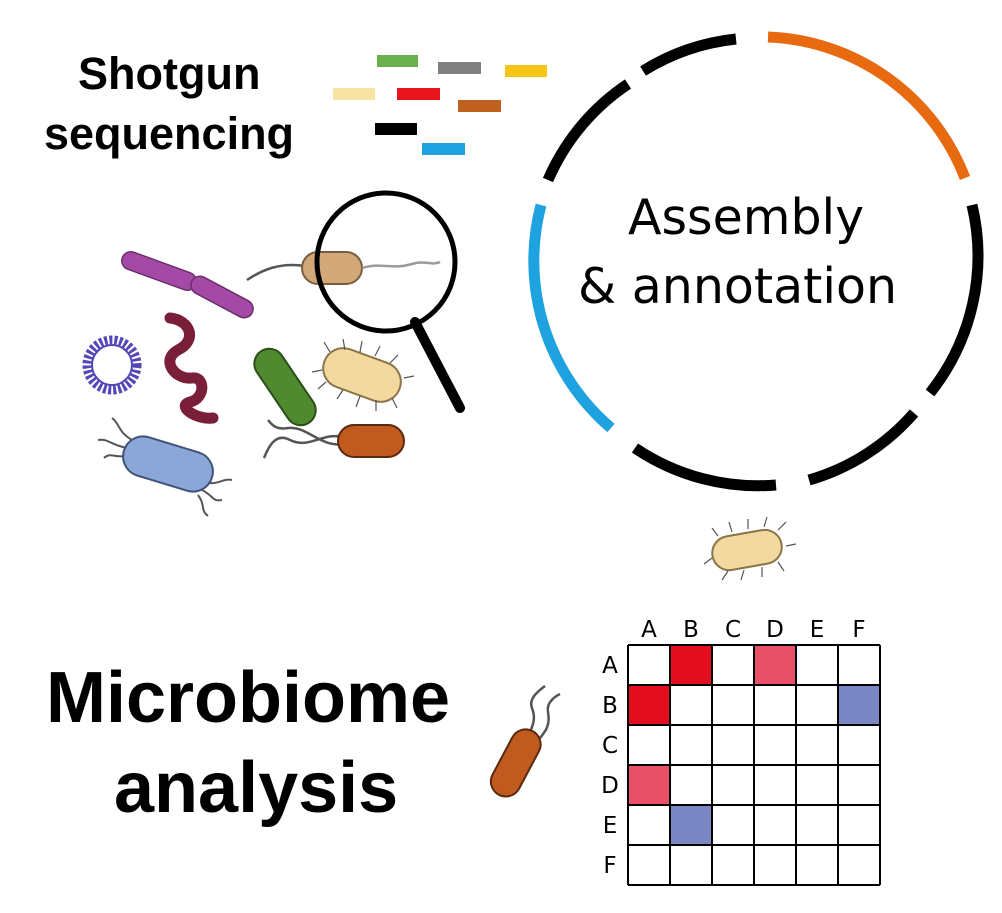 The width and height of the screenshot is (1002, 913). Describe the element at coordinates (248, 698) in the screenshot. I see `analysis-title-line1: Microbiome` at that location.